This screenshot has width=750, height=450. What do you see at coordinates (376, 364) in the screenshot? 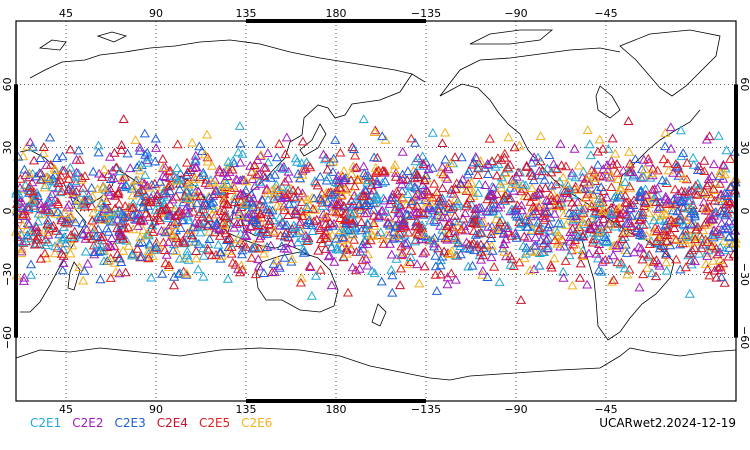
I see `coastline-segment` at bounding box center [376, 364].